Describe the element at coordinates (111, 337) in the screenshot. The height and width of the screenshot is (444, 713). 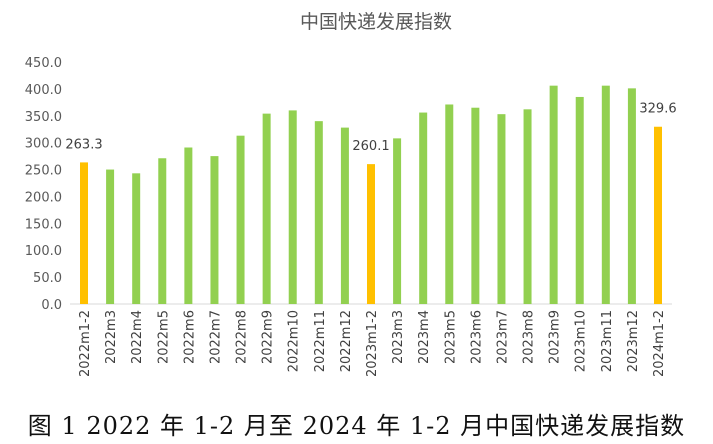
I see `x-tick-label: 2022m3` at that location.